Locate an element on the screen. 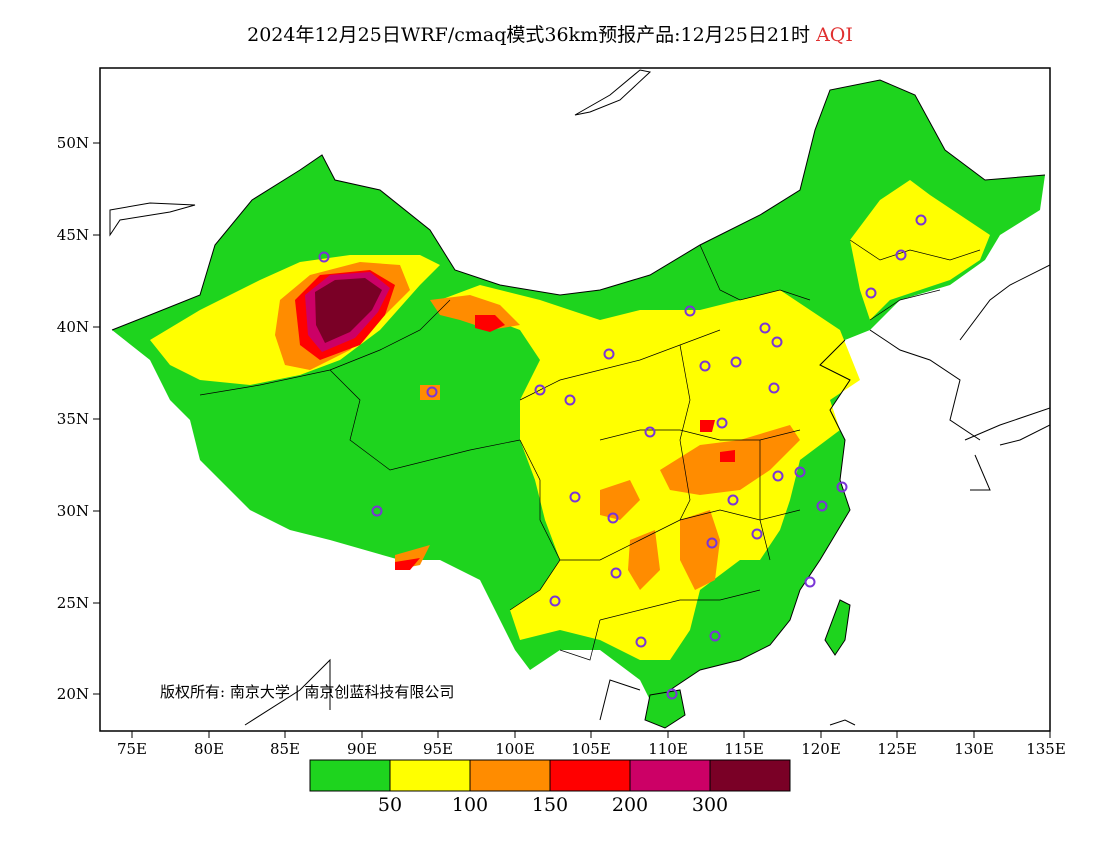 This screenshot has height=850, width=1100. lat-label: 45N is located at coordinates (73, 235).